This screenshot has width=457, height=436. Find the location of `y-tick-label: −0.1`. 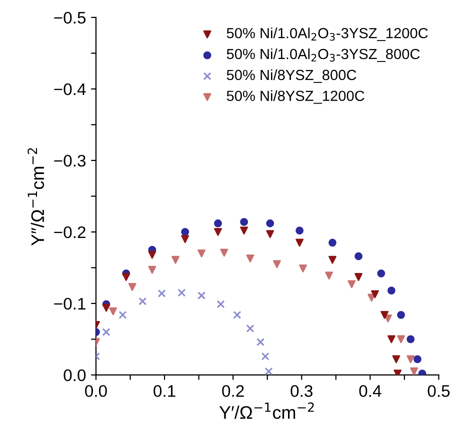

y-tick-label: −0.1 is located at coordinates (70, 304).